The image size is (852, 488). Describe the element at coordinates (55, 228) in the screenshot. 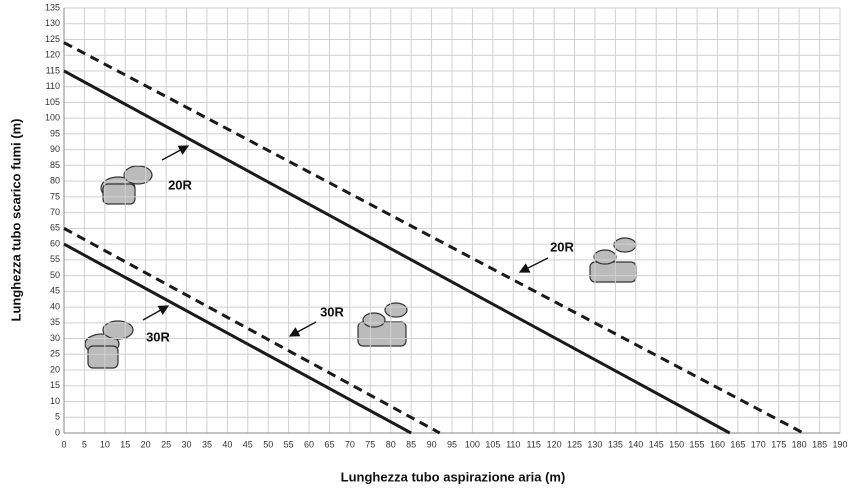

I see `y-tick-label: 65` at that location.